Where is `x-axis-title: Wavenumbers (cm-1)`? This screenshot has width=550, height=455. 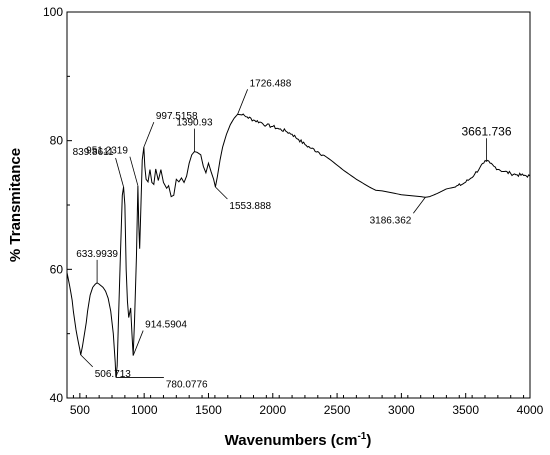 x-axis-title: Wavenumbers (cm-1) is located at coordinates (298, 440).